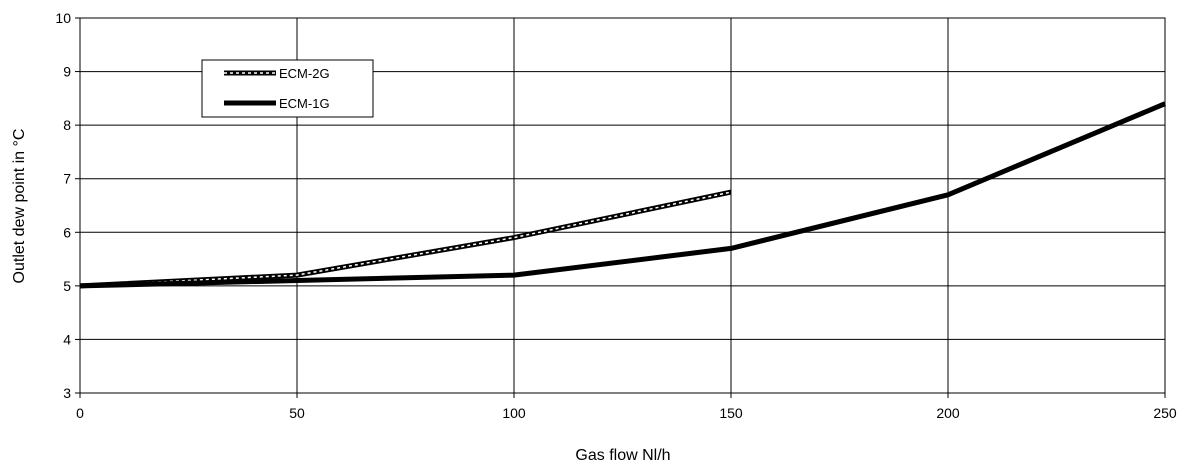  What do you see at coordinates (80, 413) in the screenshot?
I see `x-tick-label: 0` at bounding box center [80, 413].